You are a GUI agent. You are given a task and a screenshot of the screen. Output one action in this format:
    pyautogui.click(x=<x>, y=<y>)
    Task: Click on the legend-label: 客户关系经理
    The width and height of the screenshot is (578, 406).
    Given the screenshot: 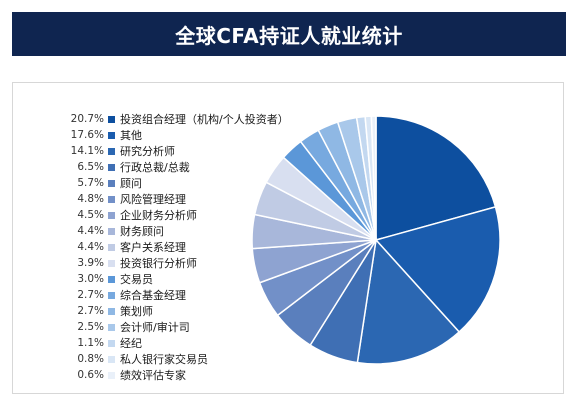 What is the action you would take?
    pyautogui.click(x=153, y=247)
    